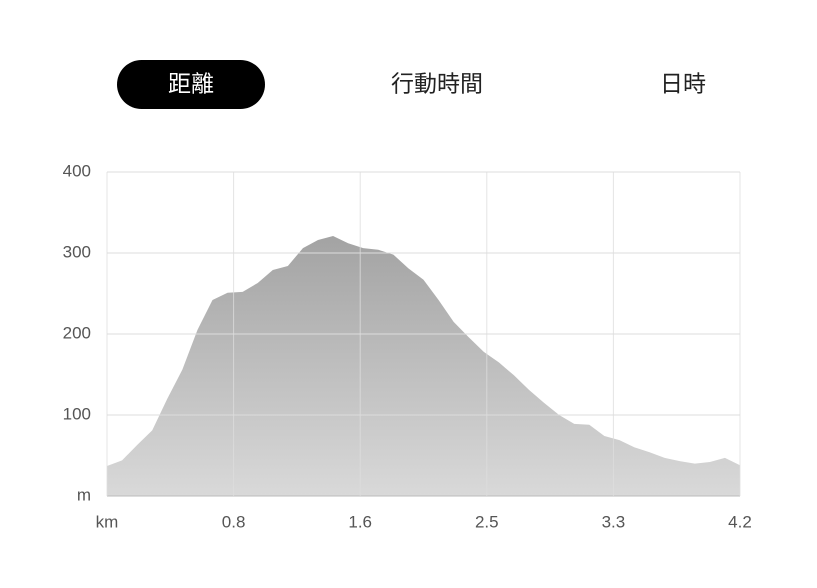  I want to click on x-tick-label: 0.8, so click(234, 521).